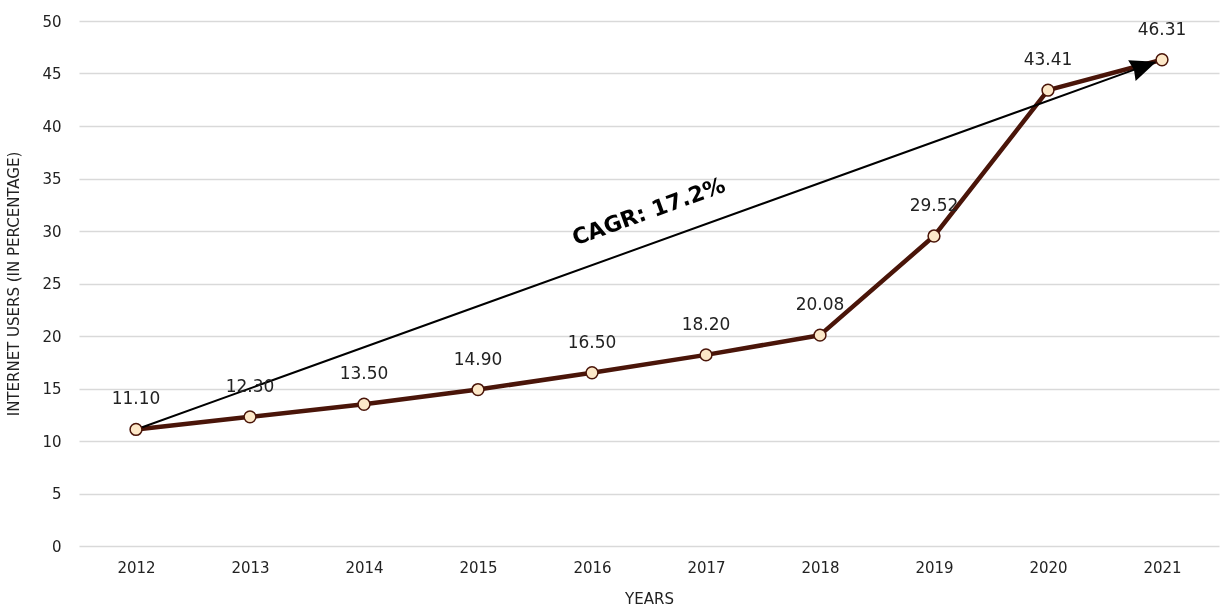 This screenshot has height=610, width=1223. What do you see at coordinates (136, 398) in the screenshot?
I see `text: 11.10` at bounding box center [136, 398].